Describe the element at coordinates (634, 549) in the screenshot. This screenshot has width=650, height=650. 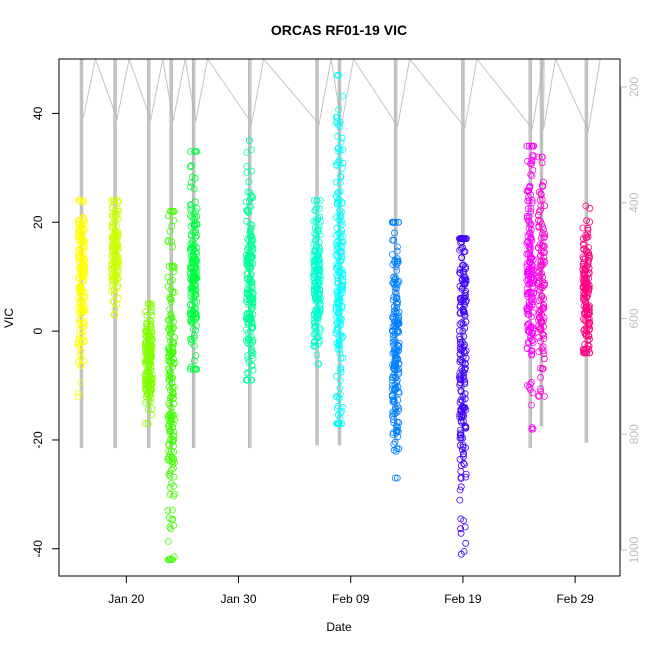
I see `right-tick-label: 1000` at that location.